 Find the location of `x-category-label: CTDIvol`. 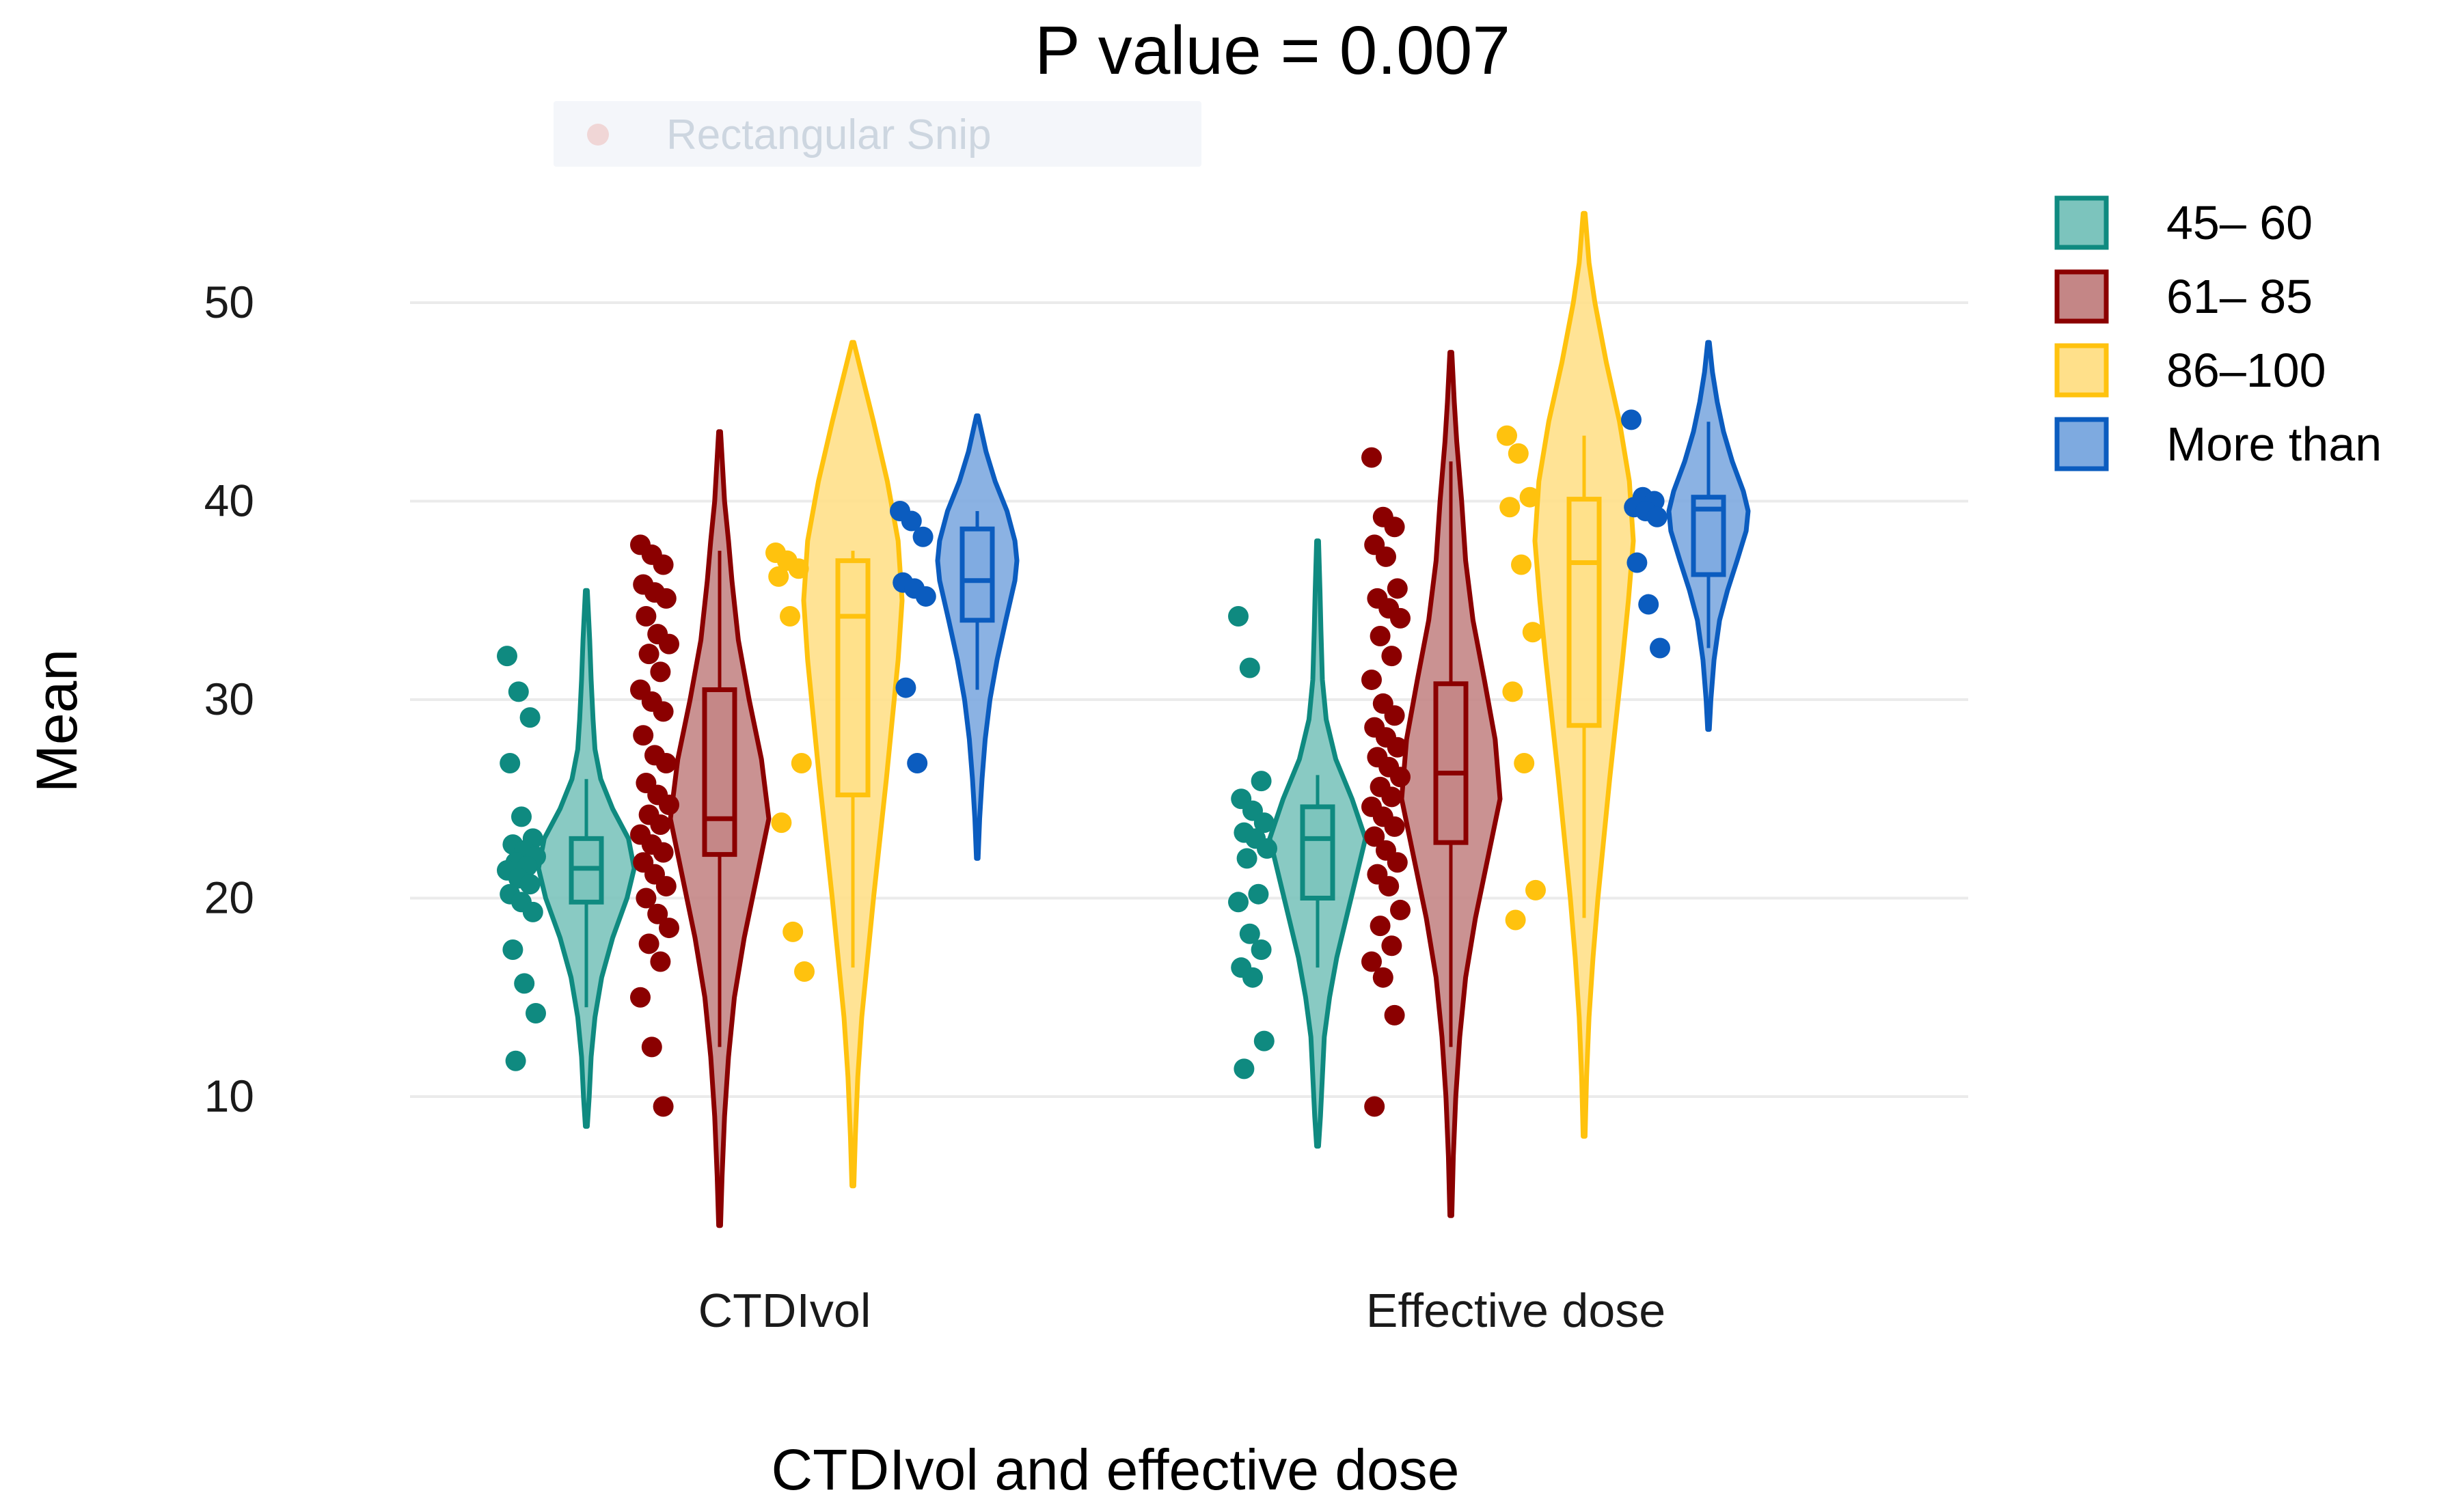

x-category-label: CTDIvol is located at coordinates (784, 1310).